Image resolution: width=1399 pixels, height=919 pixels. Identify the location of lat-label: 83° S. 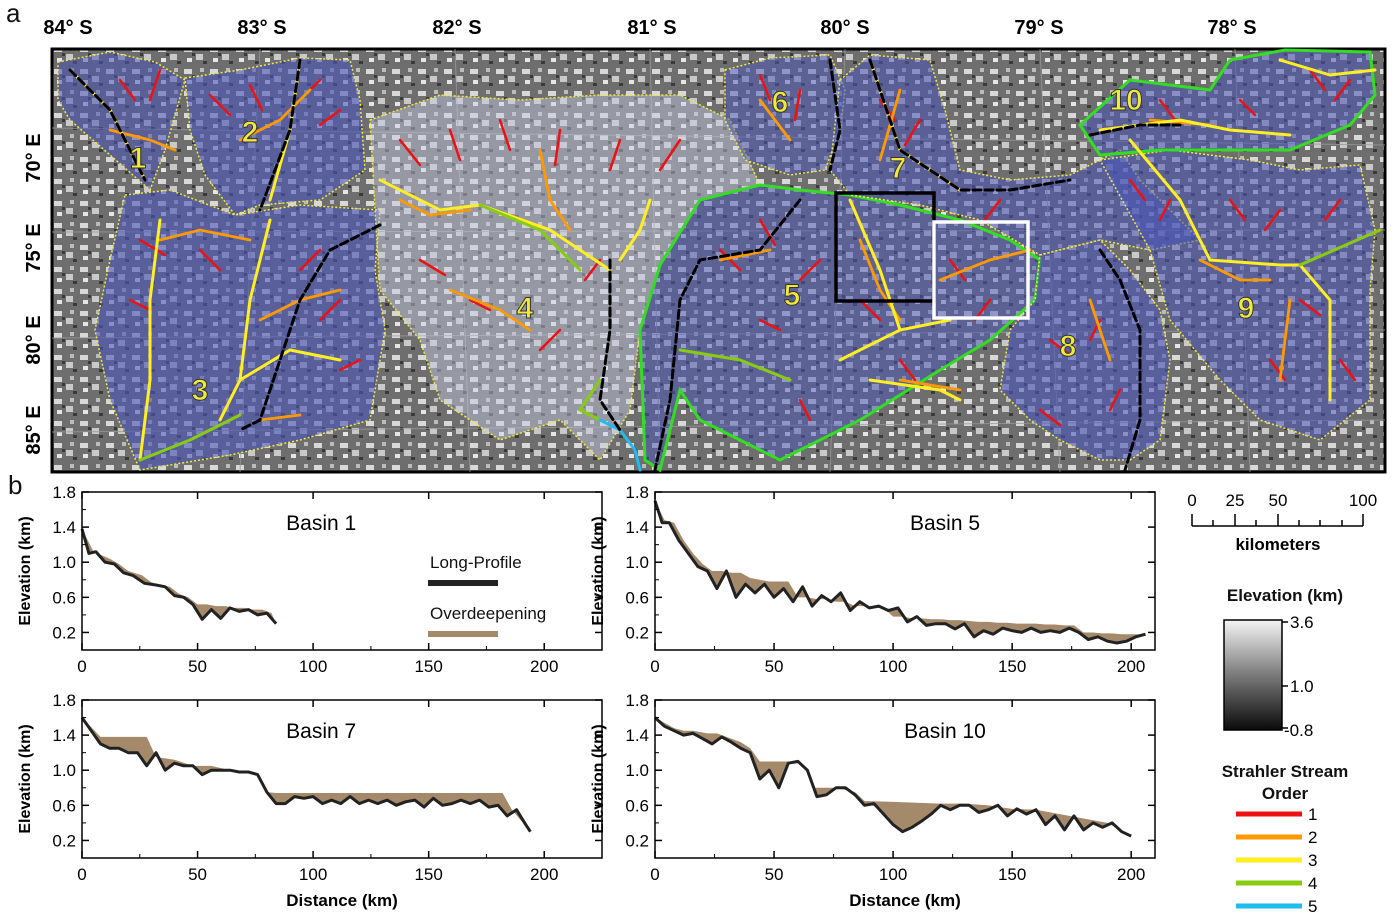
(261, 28).